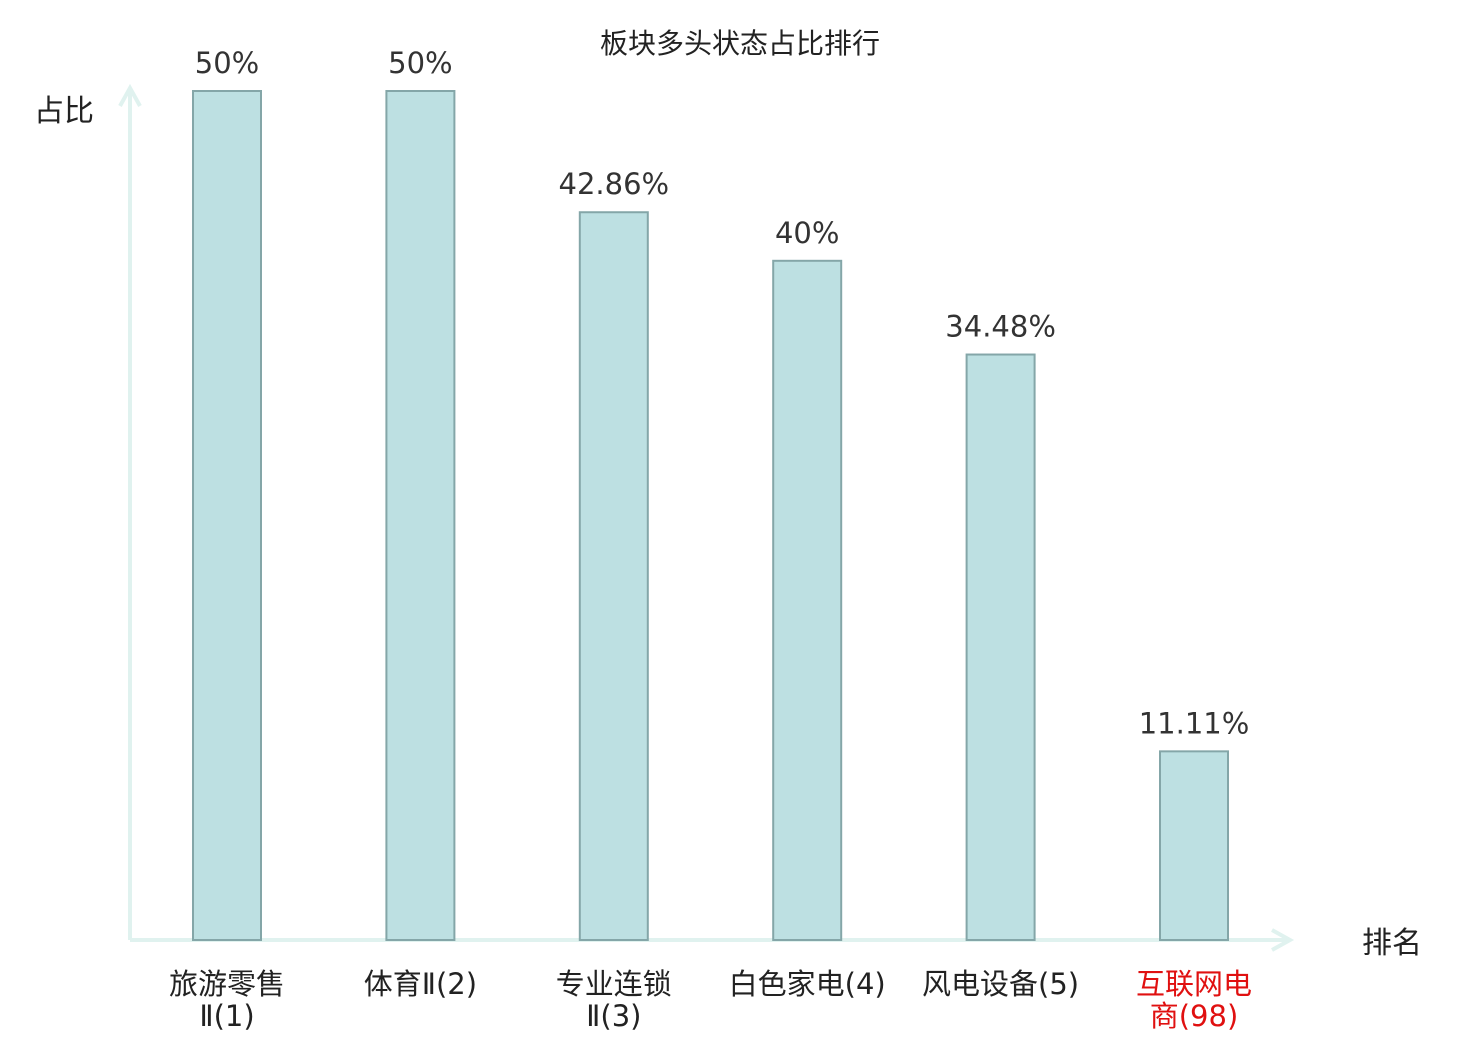  What do you see at coordinates (1194, 984) in the screenshot?
I see `category-label: 互联网电` at bounding box center [1194, 984].